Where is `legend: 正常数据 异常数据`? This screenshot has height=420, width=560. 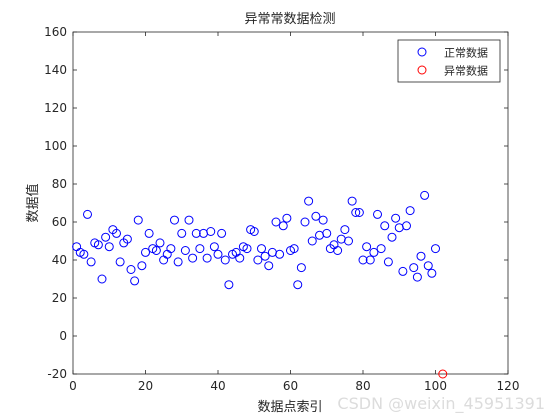 legend: 正常数据 异常数据 is located at coordinates (449, 61).